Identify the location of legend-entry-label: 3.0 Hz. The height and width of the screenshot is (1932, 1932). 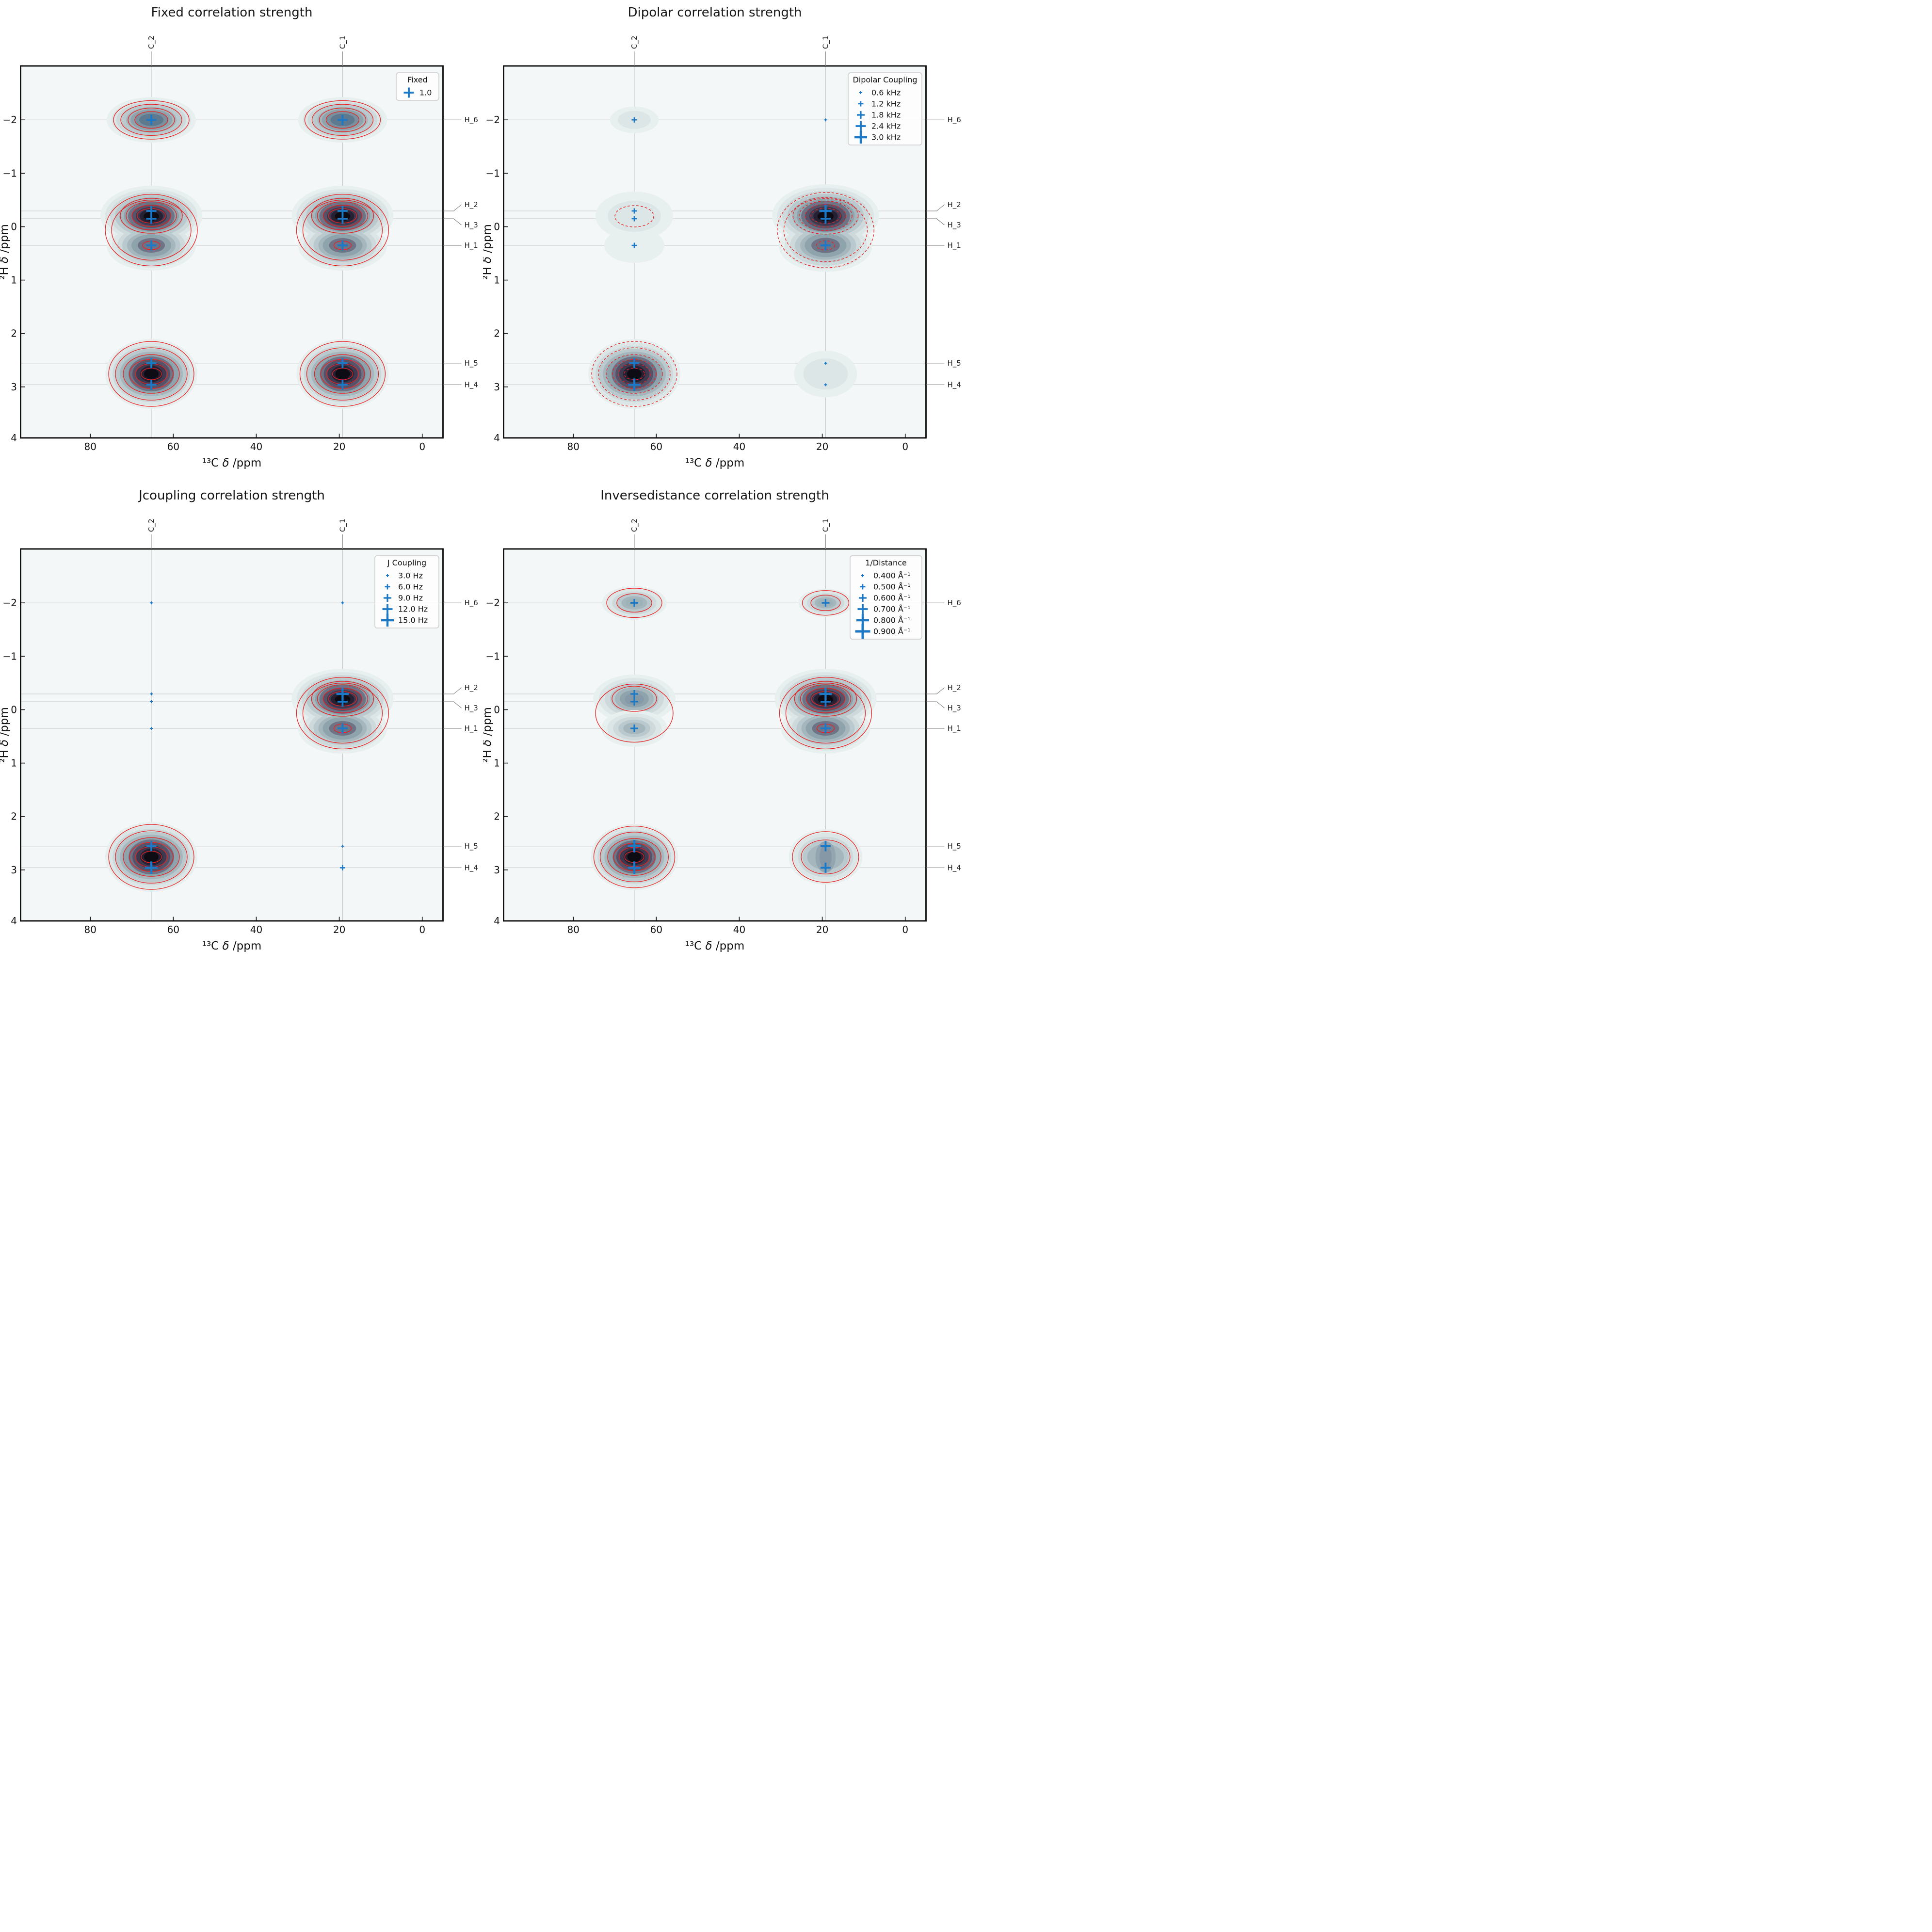
(410, 575).